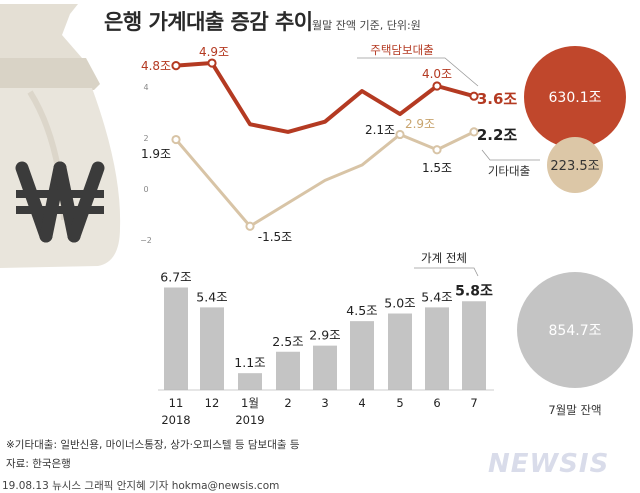 This screenshot has height=493, width=640. Describe the element at coordinates (156, 66) in the screenshot. I see `mortgage-data-label: 4.8조` at that location.